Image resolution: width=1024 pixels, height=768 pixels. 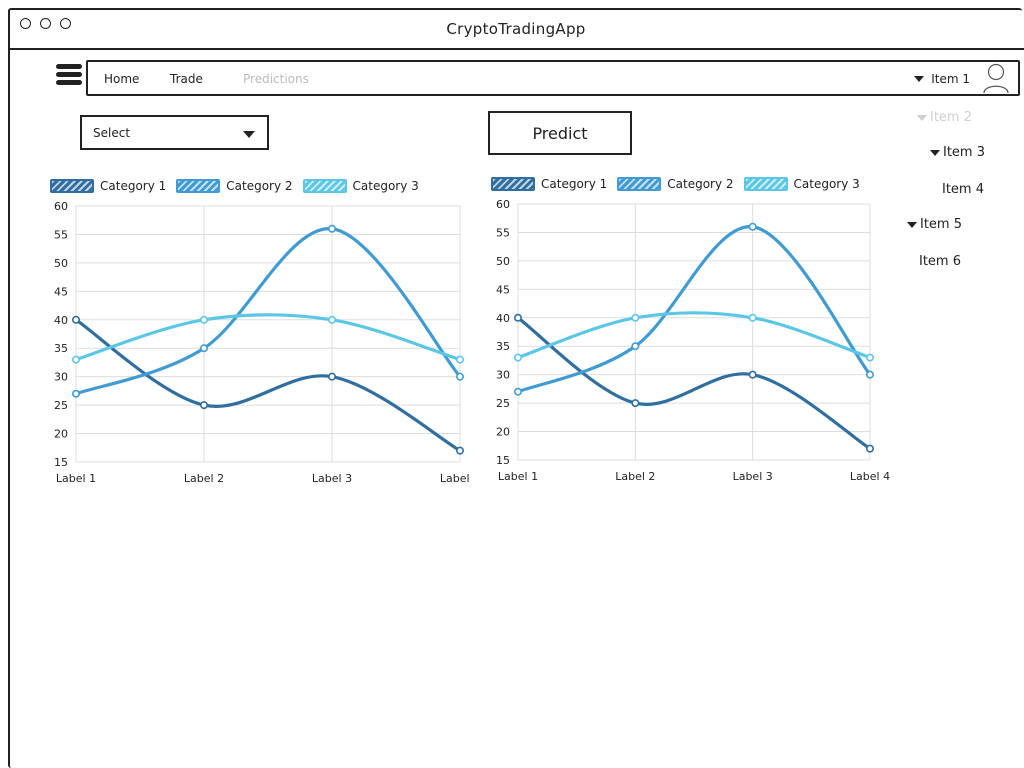 What do you see at coordinates (186, 79) in the screenshot?
I see `nav-item-trade: Trade` at bounding box center [186, 79].